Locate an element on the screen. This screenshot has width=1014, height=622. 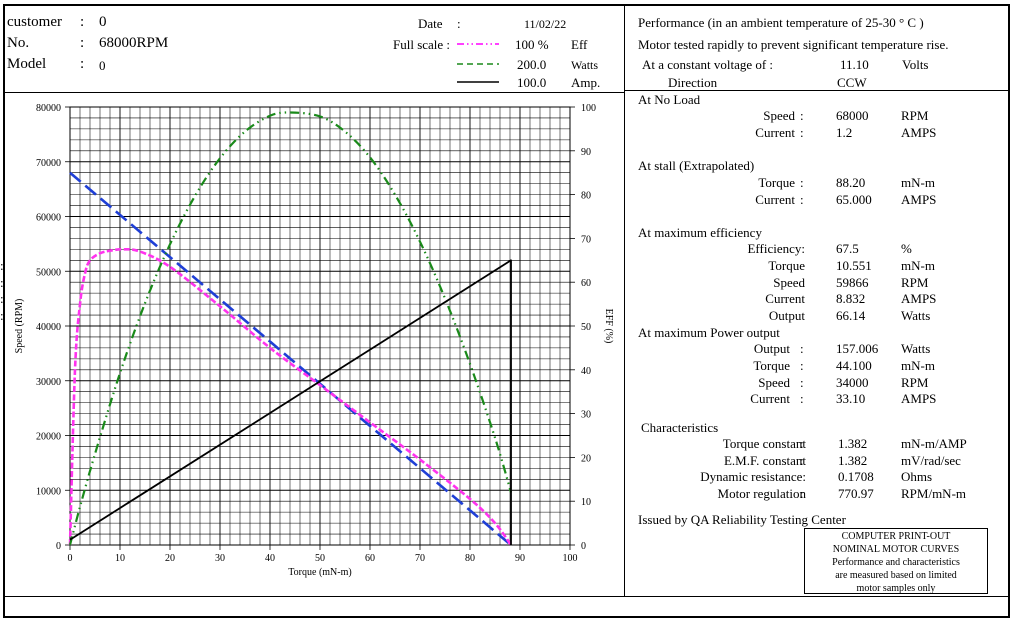
x-tick-label: 50 is located at coordinates (320, 558).